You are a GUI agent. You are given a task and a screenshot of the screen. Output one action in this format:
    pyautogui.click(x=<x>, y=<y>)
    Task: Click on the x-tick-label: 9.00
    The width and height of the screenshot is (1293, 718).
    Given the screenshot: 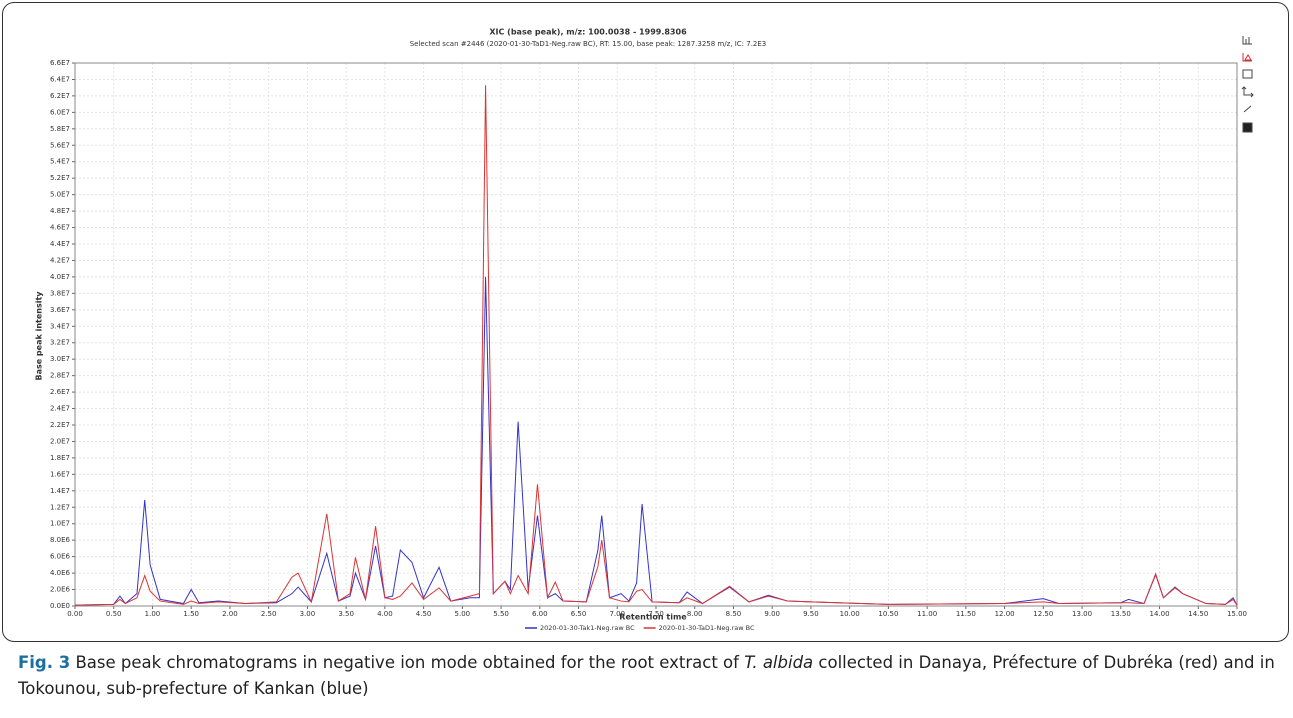 What is the action you would take?
    pyautogui.click(x=772, y=614)
    